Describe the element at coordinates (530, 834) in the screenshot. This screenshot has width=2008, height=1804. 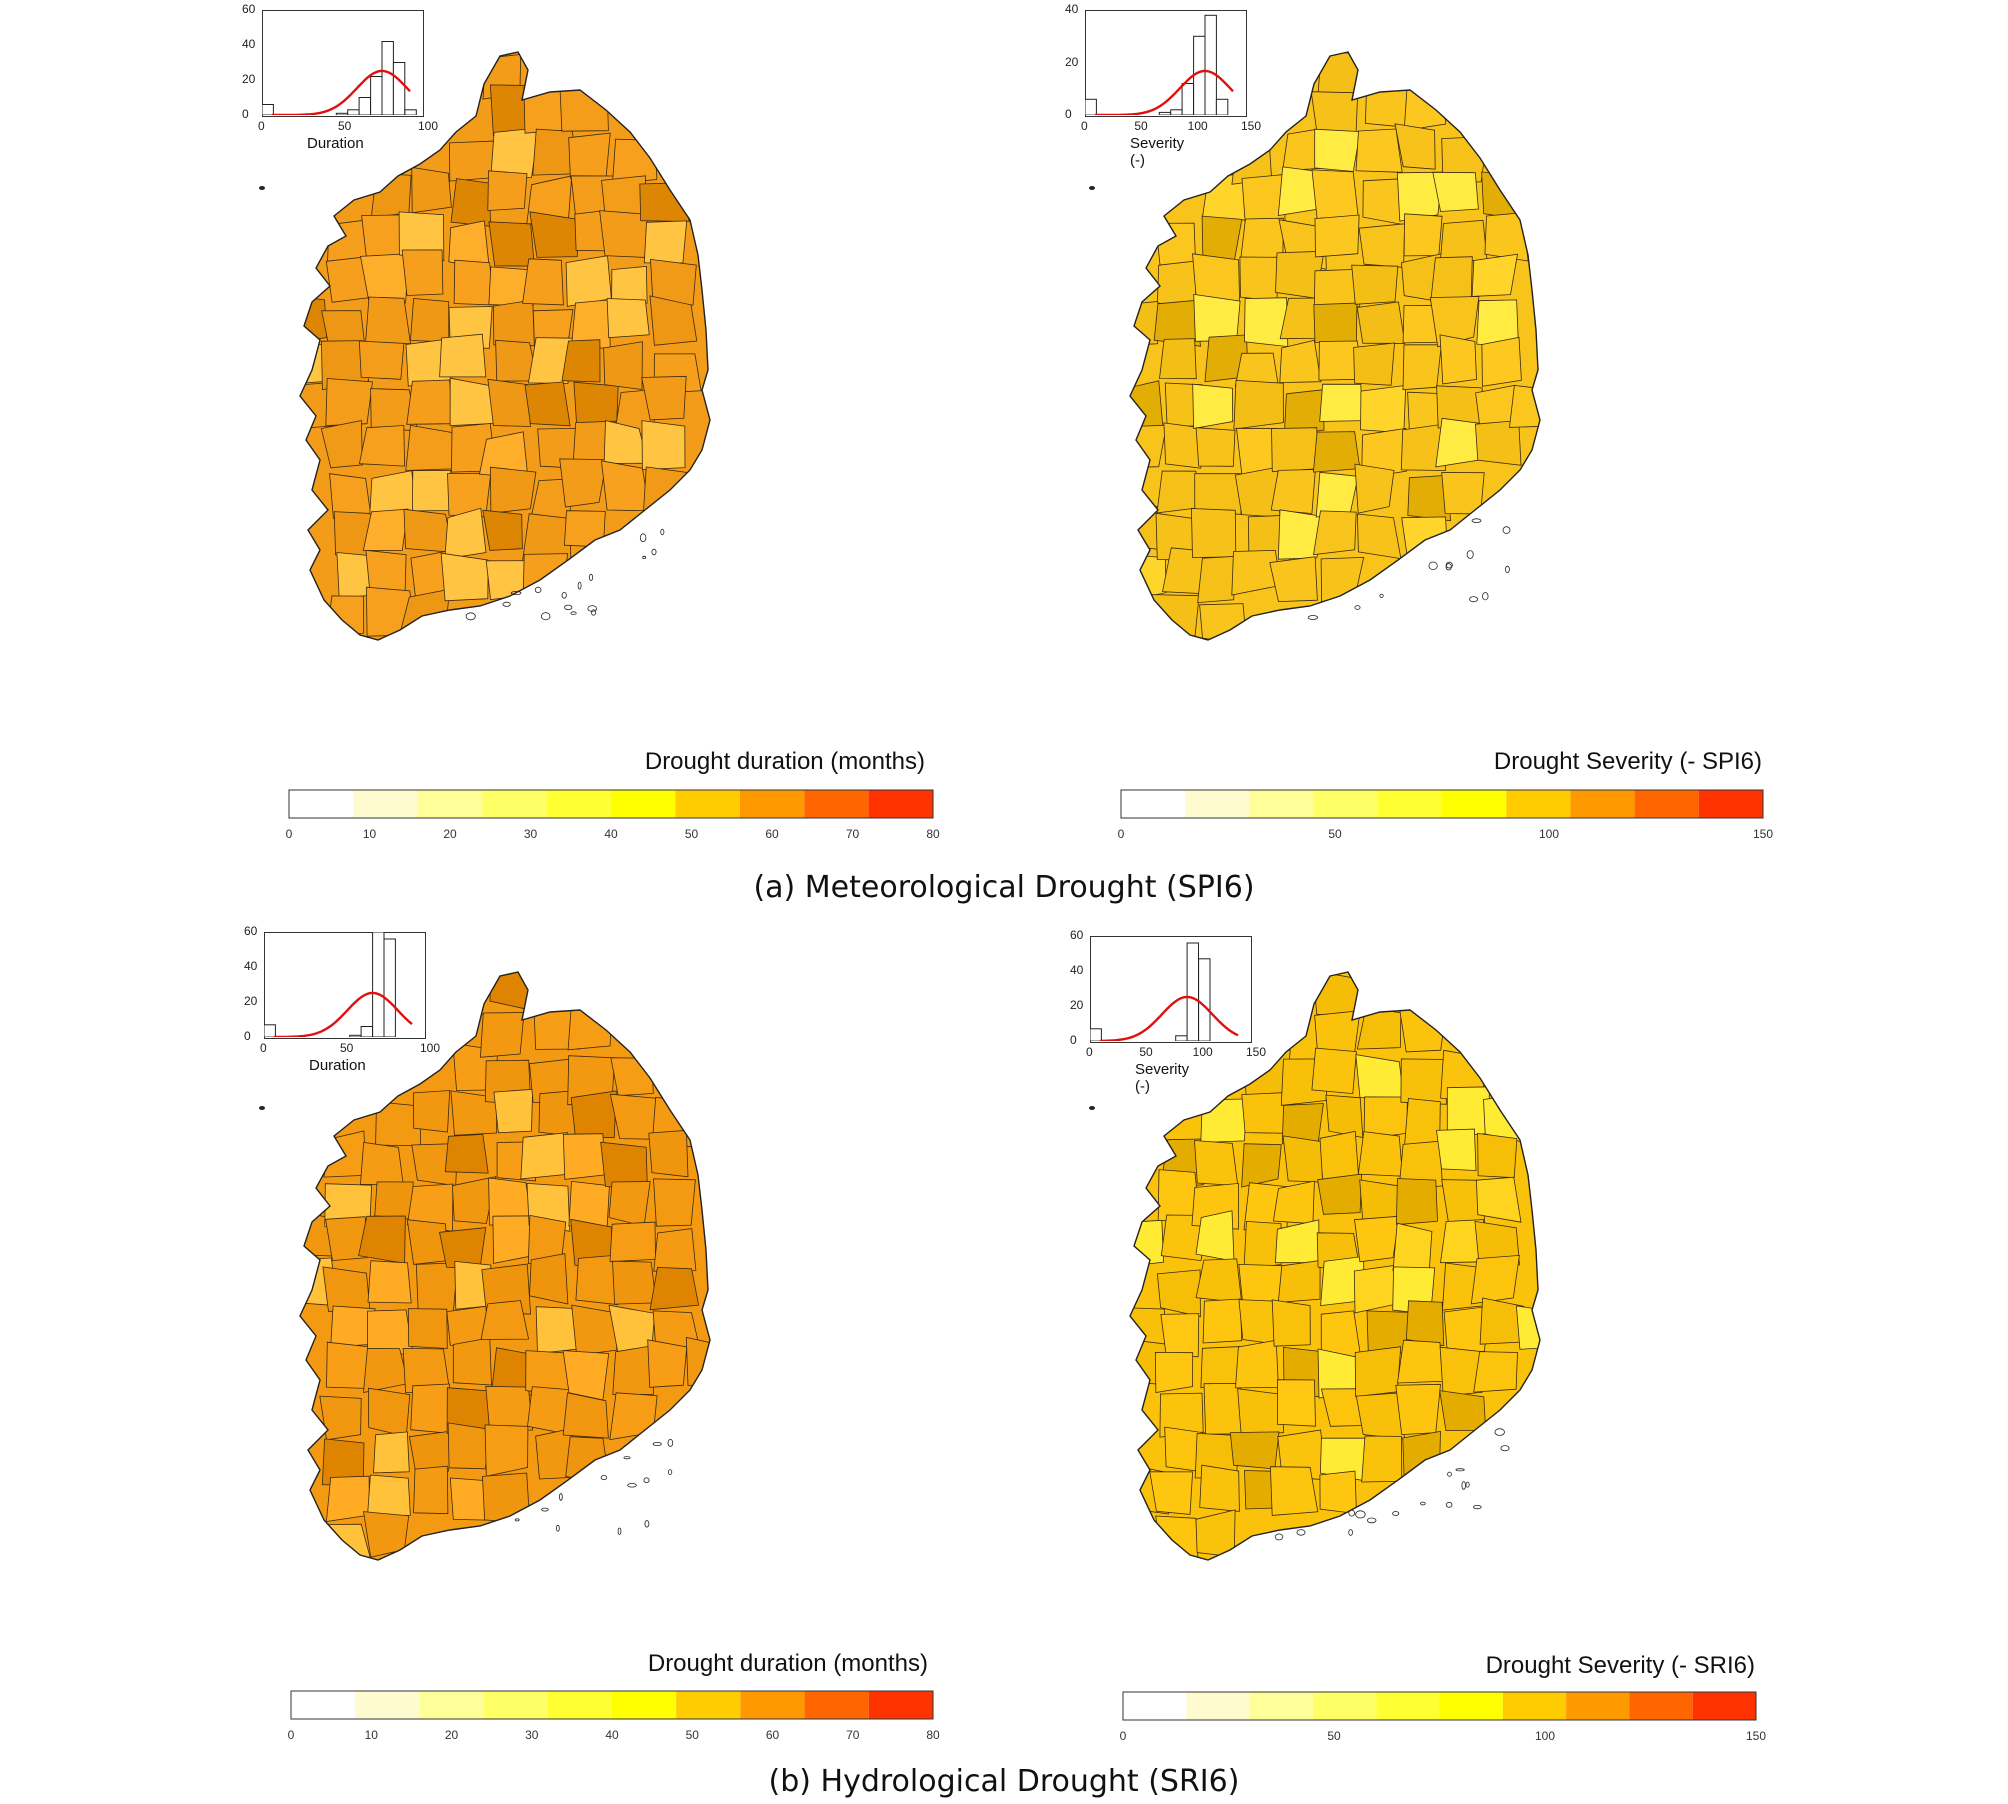
I see `colorbar-tick-label: 30` at that location.